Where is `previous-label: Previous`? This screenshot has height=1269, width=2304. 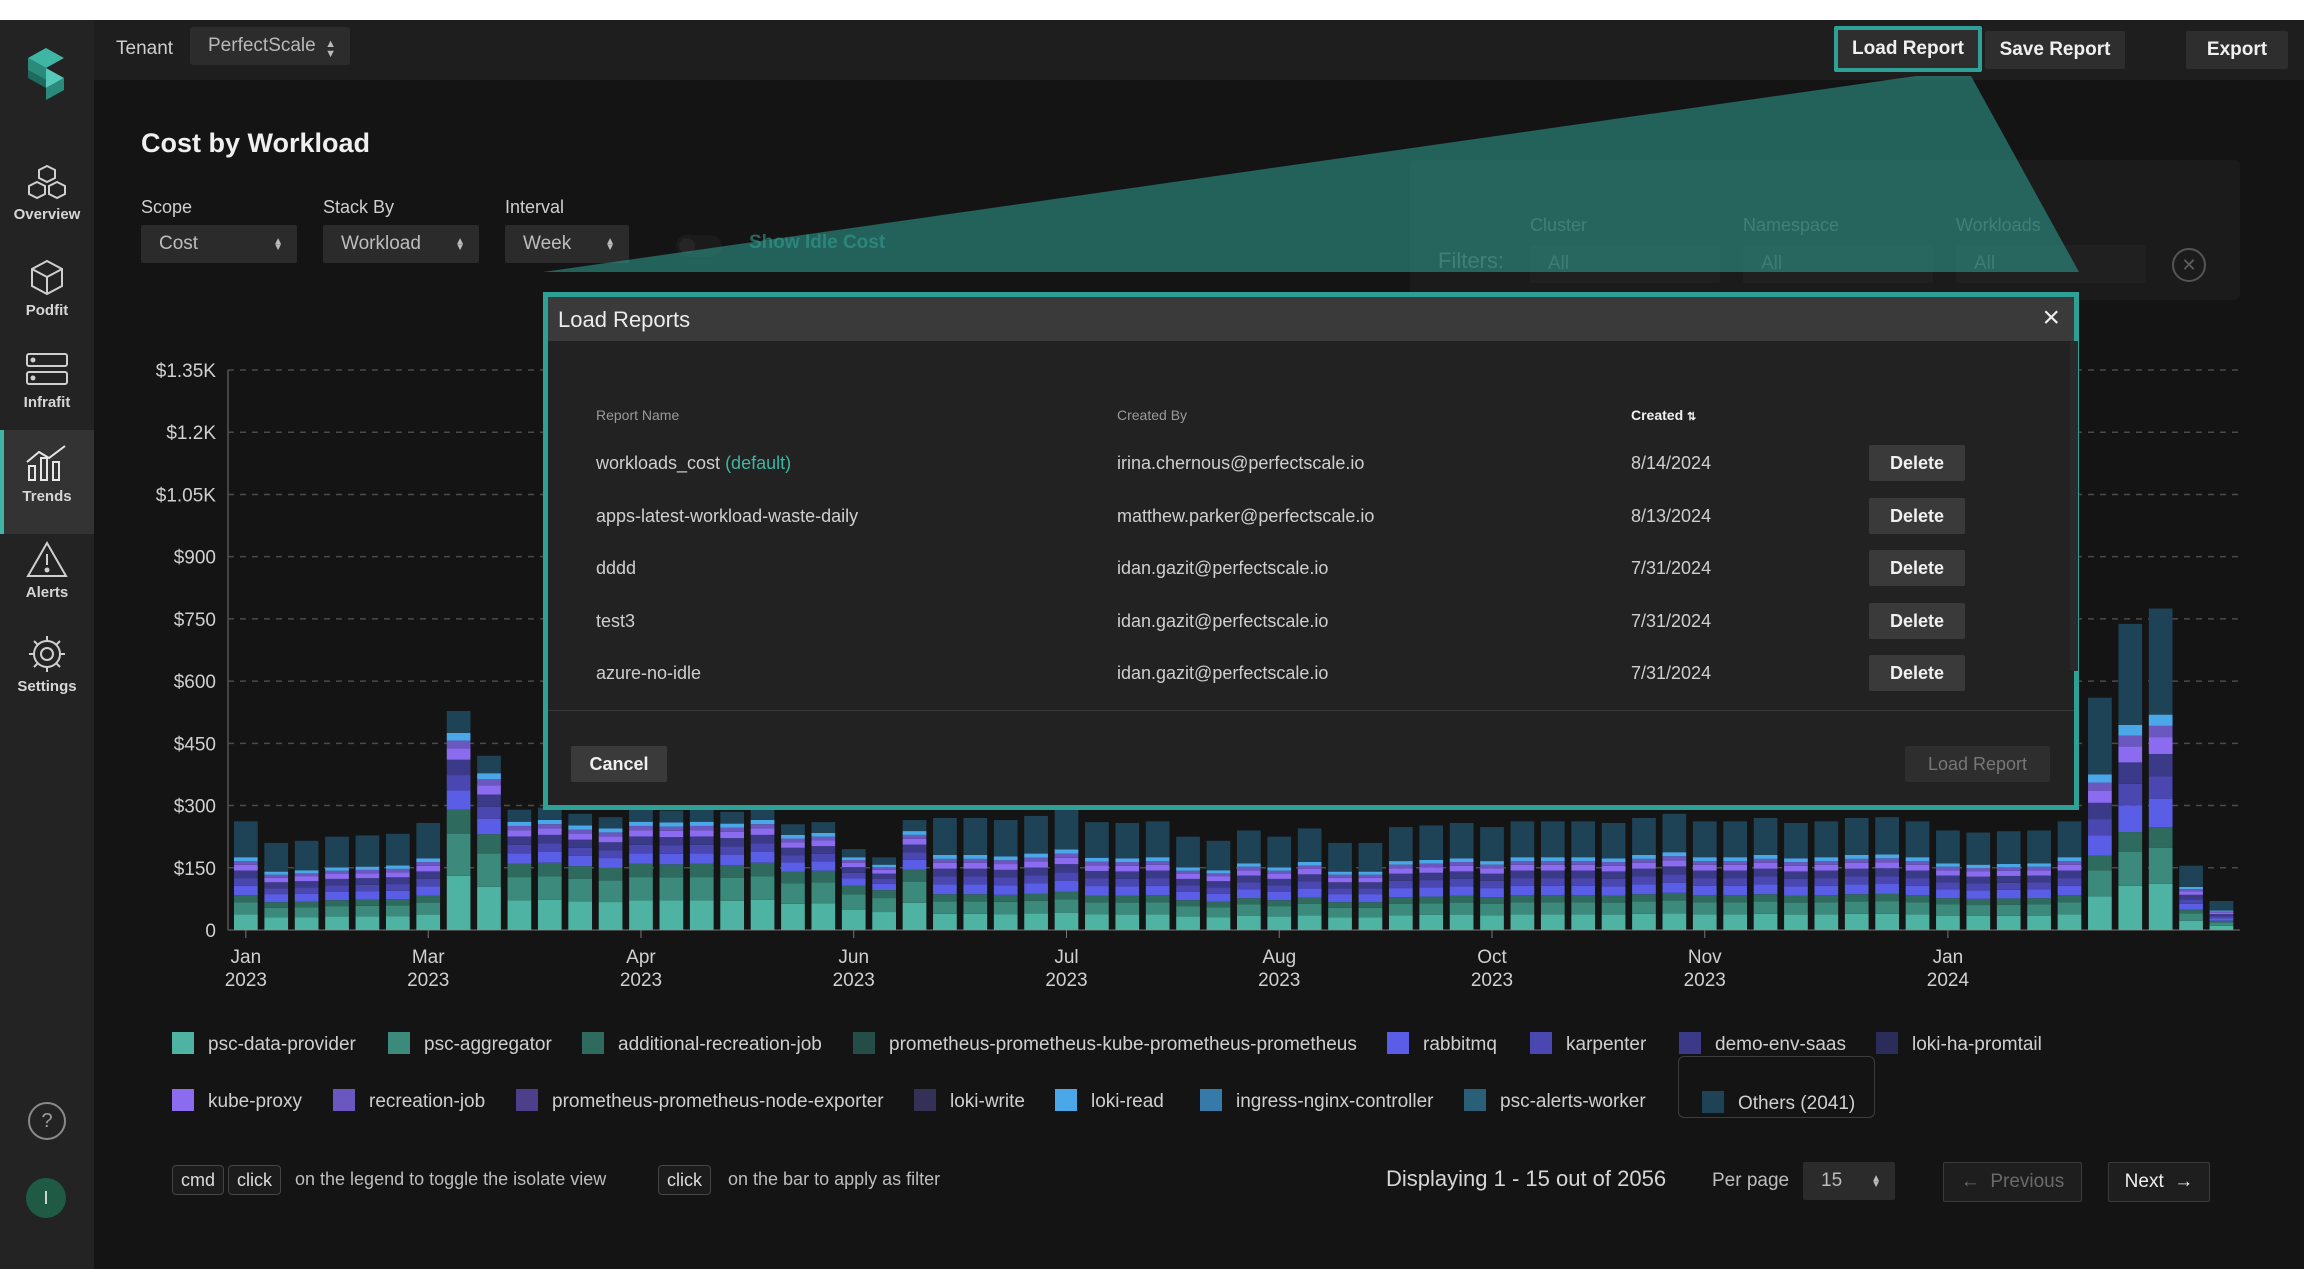
previous-label: Previous is located at coordinates (2027, 1181).